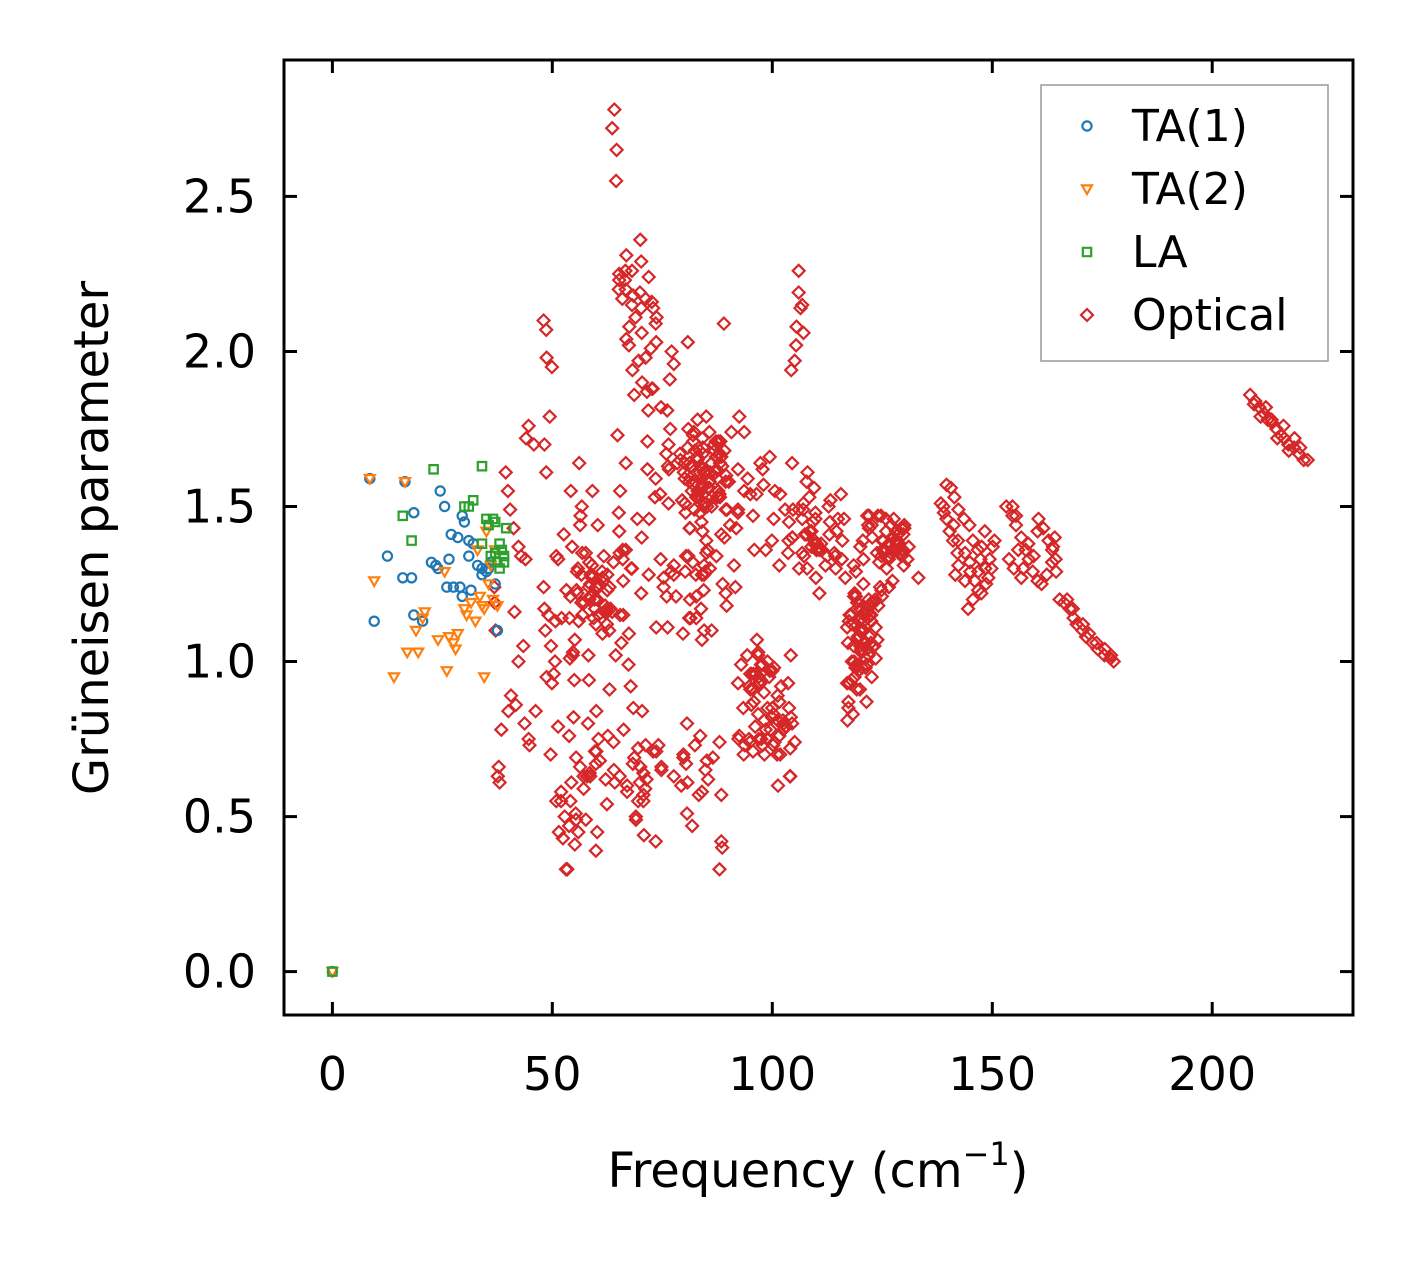 The image size is (1413, 1264). Describe the element at coordinates (1087, 315) in the screenshot. I see `legend-marker` at that location.